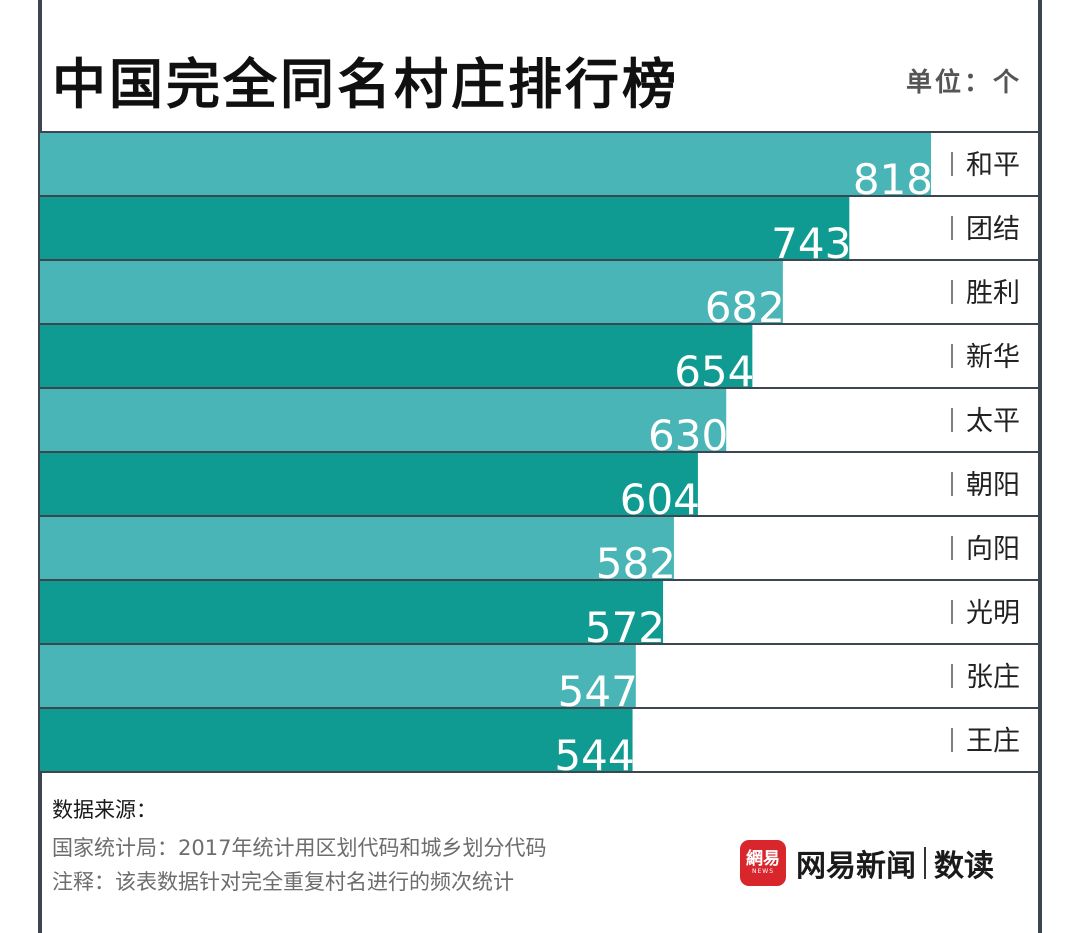  What do you see at coordinates (993, 613) in the screenshot?
I see `category-label-光明: 光明` at bounding box center [993, 613].